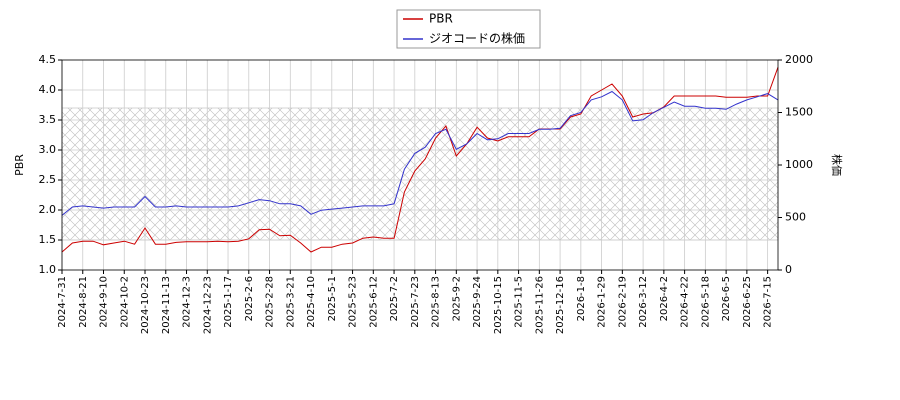 Image resolution: width=900 pixels, height=400 pixels. I want to click on x-tick-label: 2026-1-8, so click(581, 298).